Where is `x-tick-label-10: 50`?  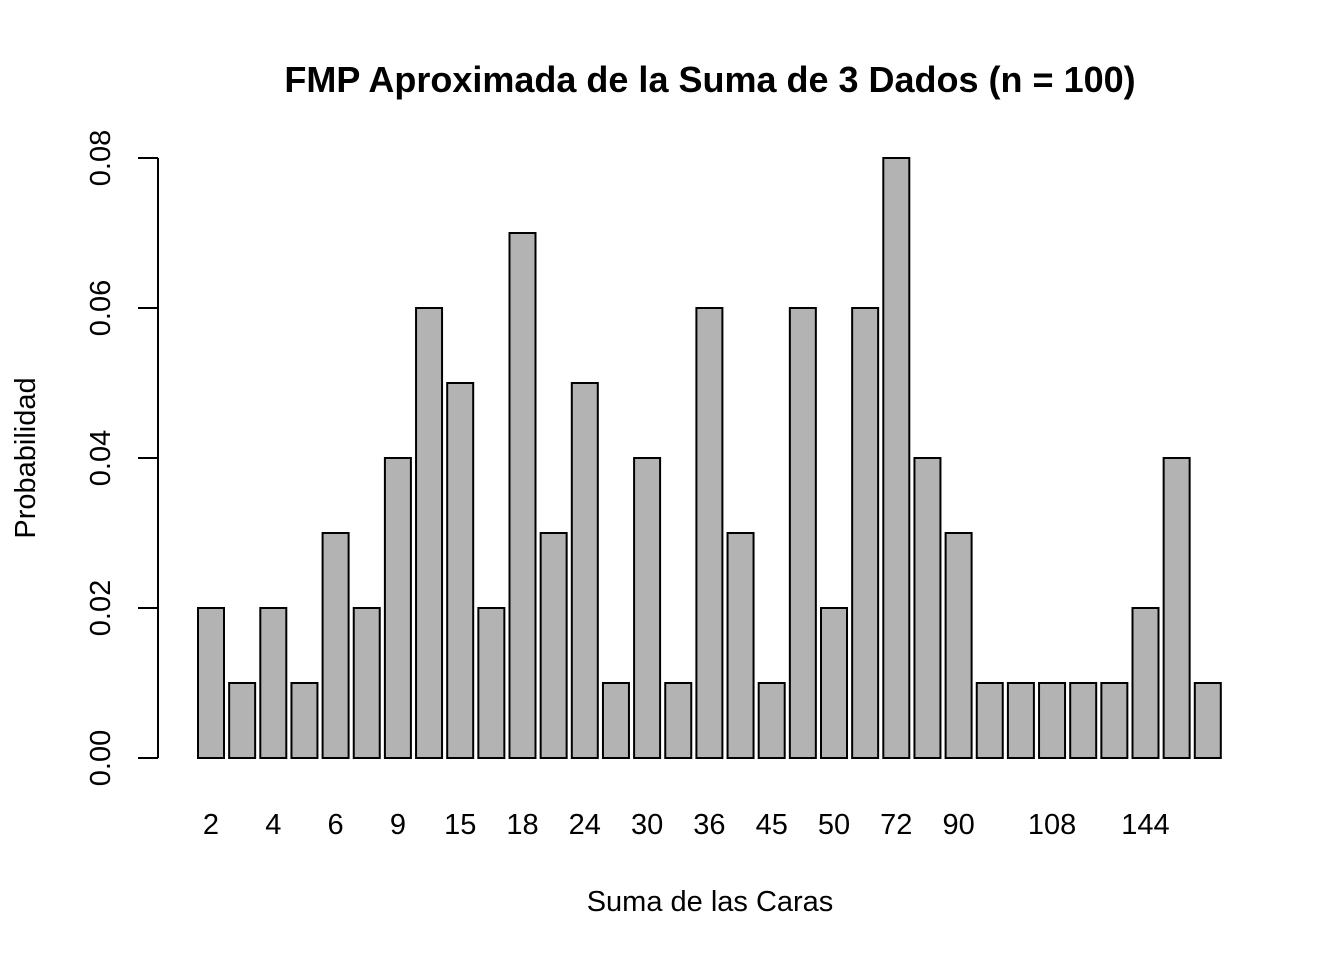 x-tick-label-10: 50 is located at coordinates (834, 825).